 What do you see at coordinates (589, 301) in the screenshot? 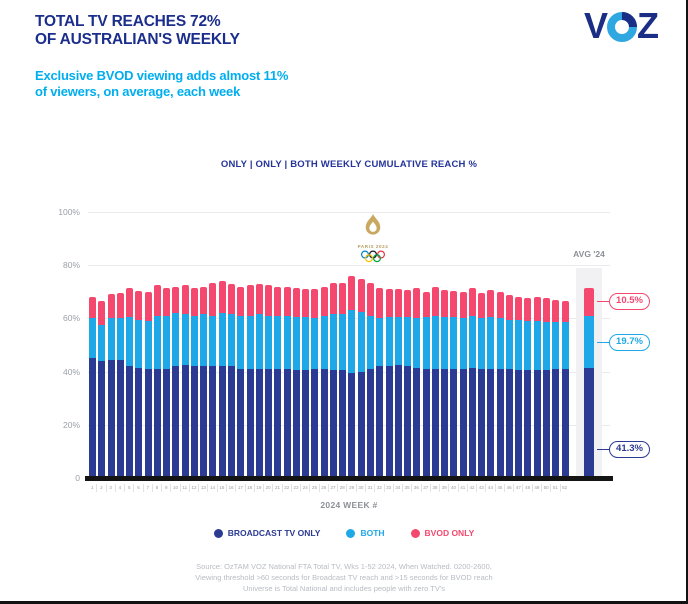
I see `avg-bar-segment` at bounding box center [589, 301].